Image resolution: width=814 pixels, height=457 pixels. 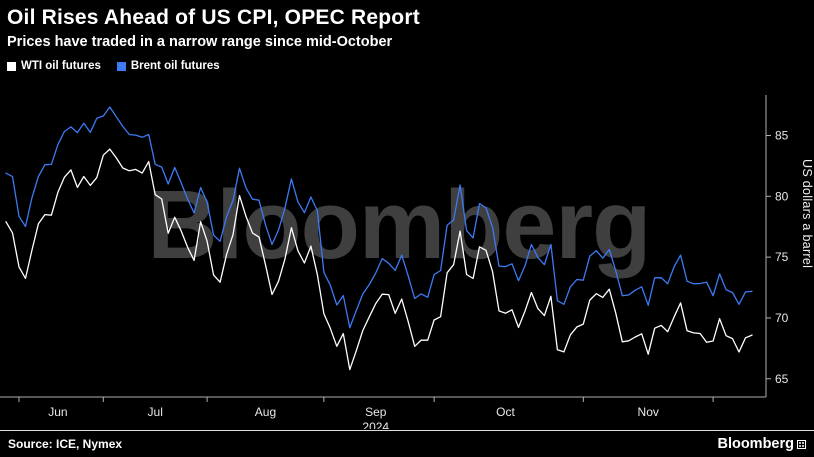 What do you see at coordinates (648, 412) in the screenshot?
I see `svg-text: Nov` at bounding box center [648, 412].